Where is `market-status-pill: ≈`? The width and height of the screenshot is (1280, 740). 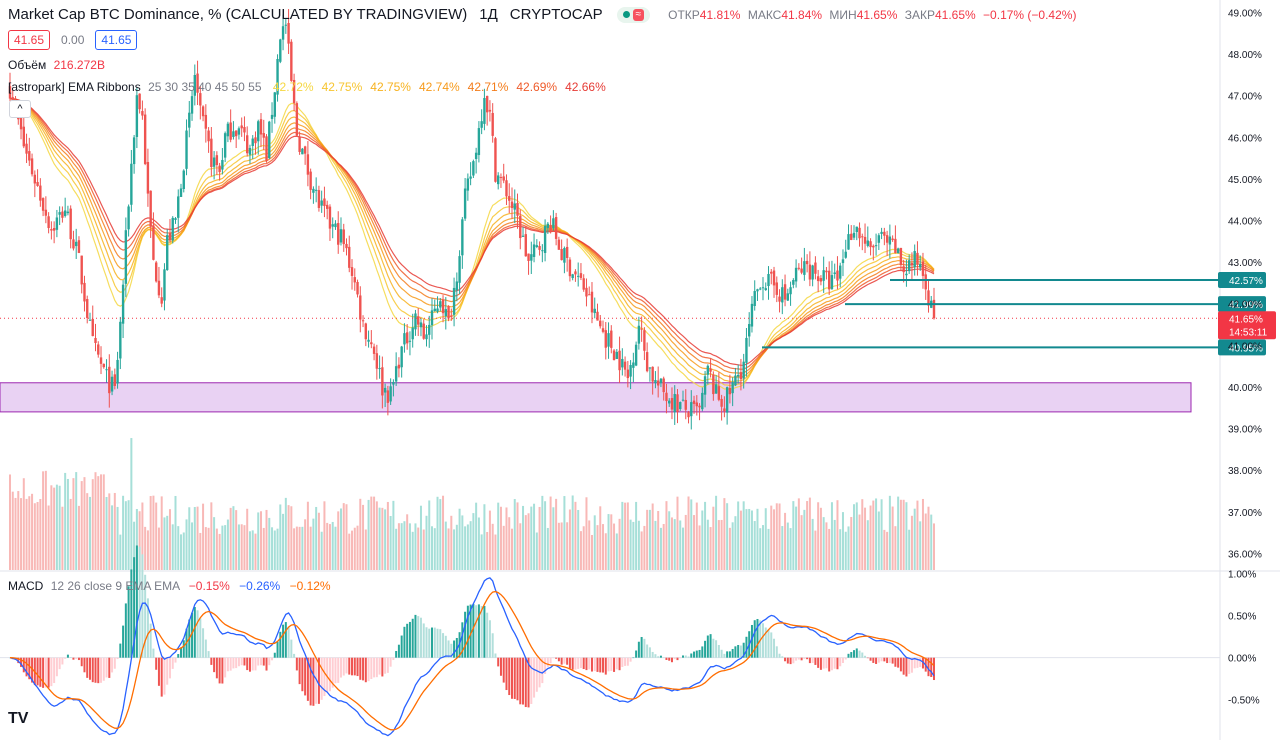
market-status-pill: ≈ is located at coordinates (633, 14).